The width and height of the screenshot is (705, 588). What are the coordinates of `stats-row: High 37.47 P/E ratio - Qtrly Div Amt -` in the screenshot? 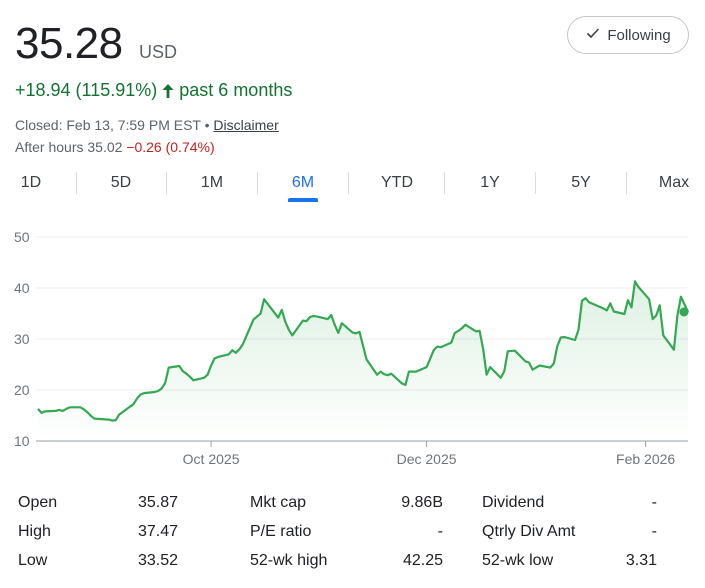 It's located at (352, 535).